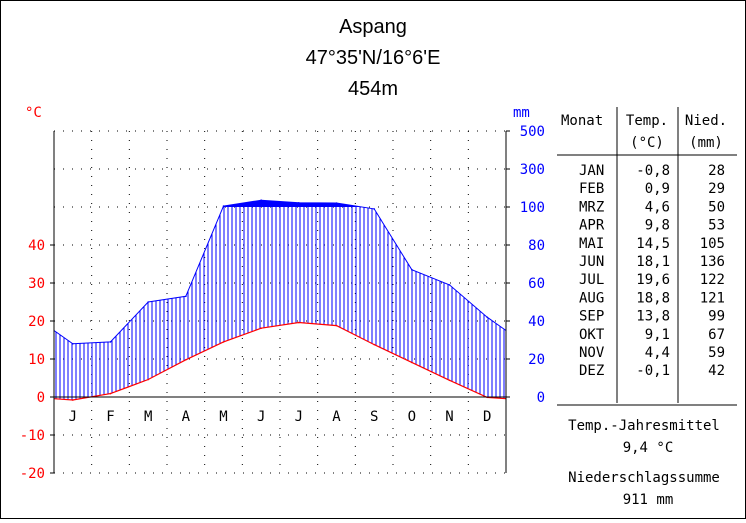  What do you see at coordinates (521, 113) in the screenshot?
I see `precip-unit-label: mm` at bounding box center [521, 113].